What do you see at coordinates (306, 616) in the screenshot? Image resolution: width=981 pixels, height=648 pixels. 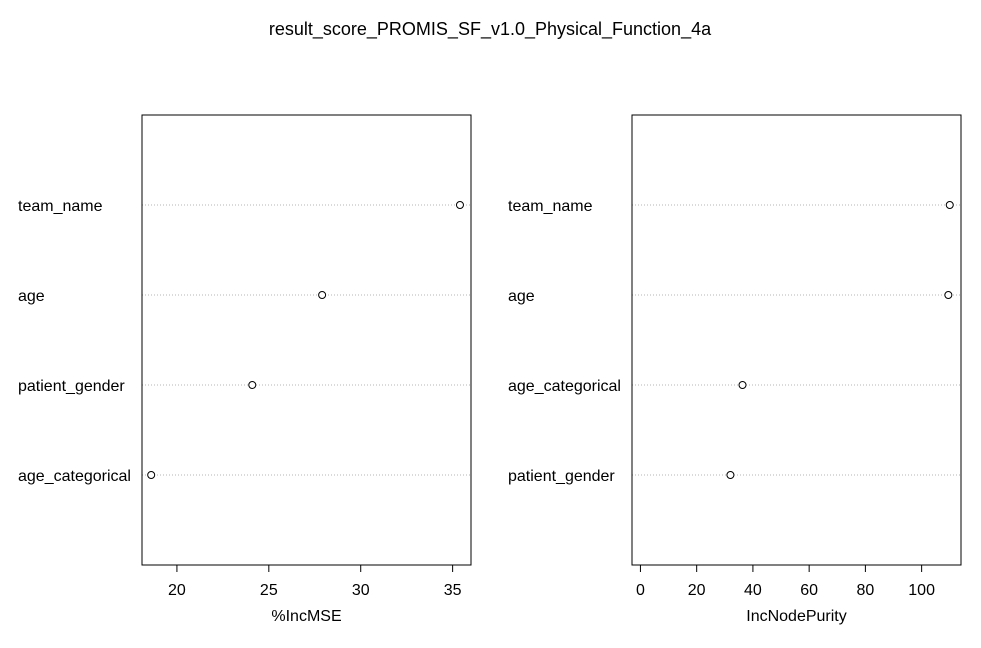 I see `x-axis-label: %IncMSE` at bounding box center [306, 616].